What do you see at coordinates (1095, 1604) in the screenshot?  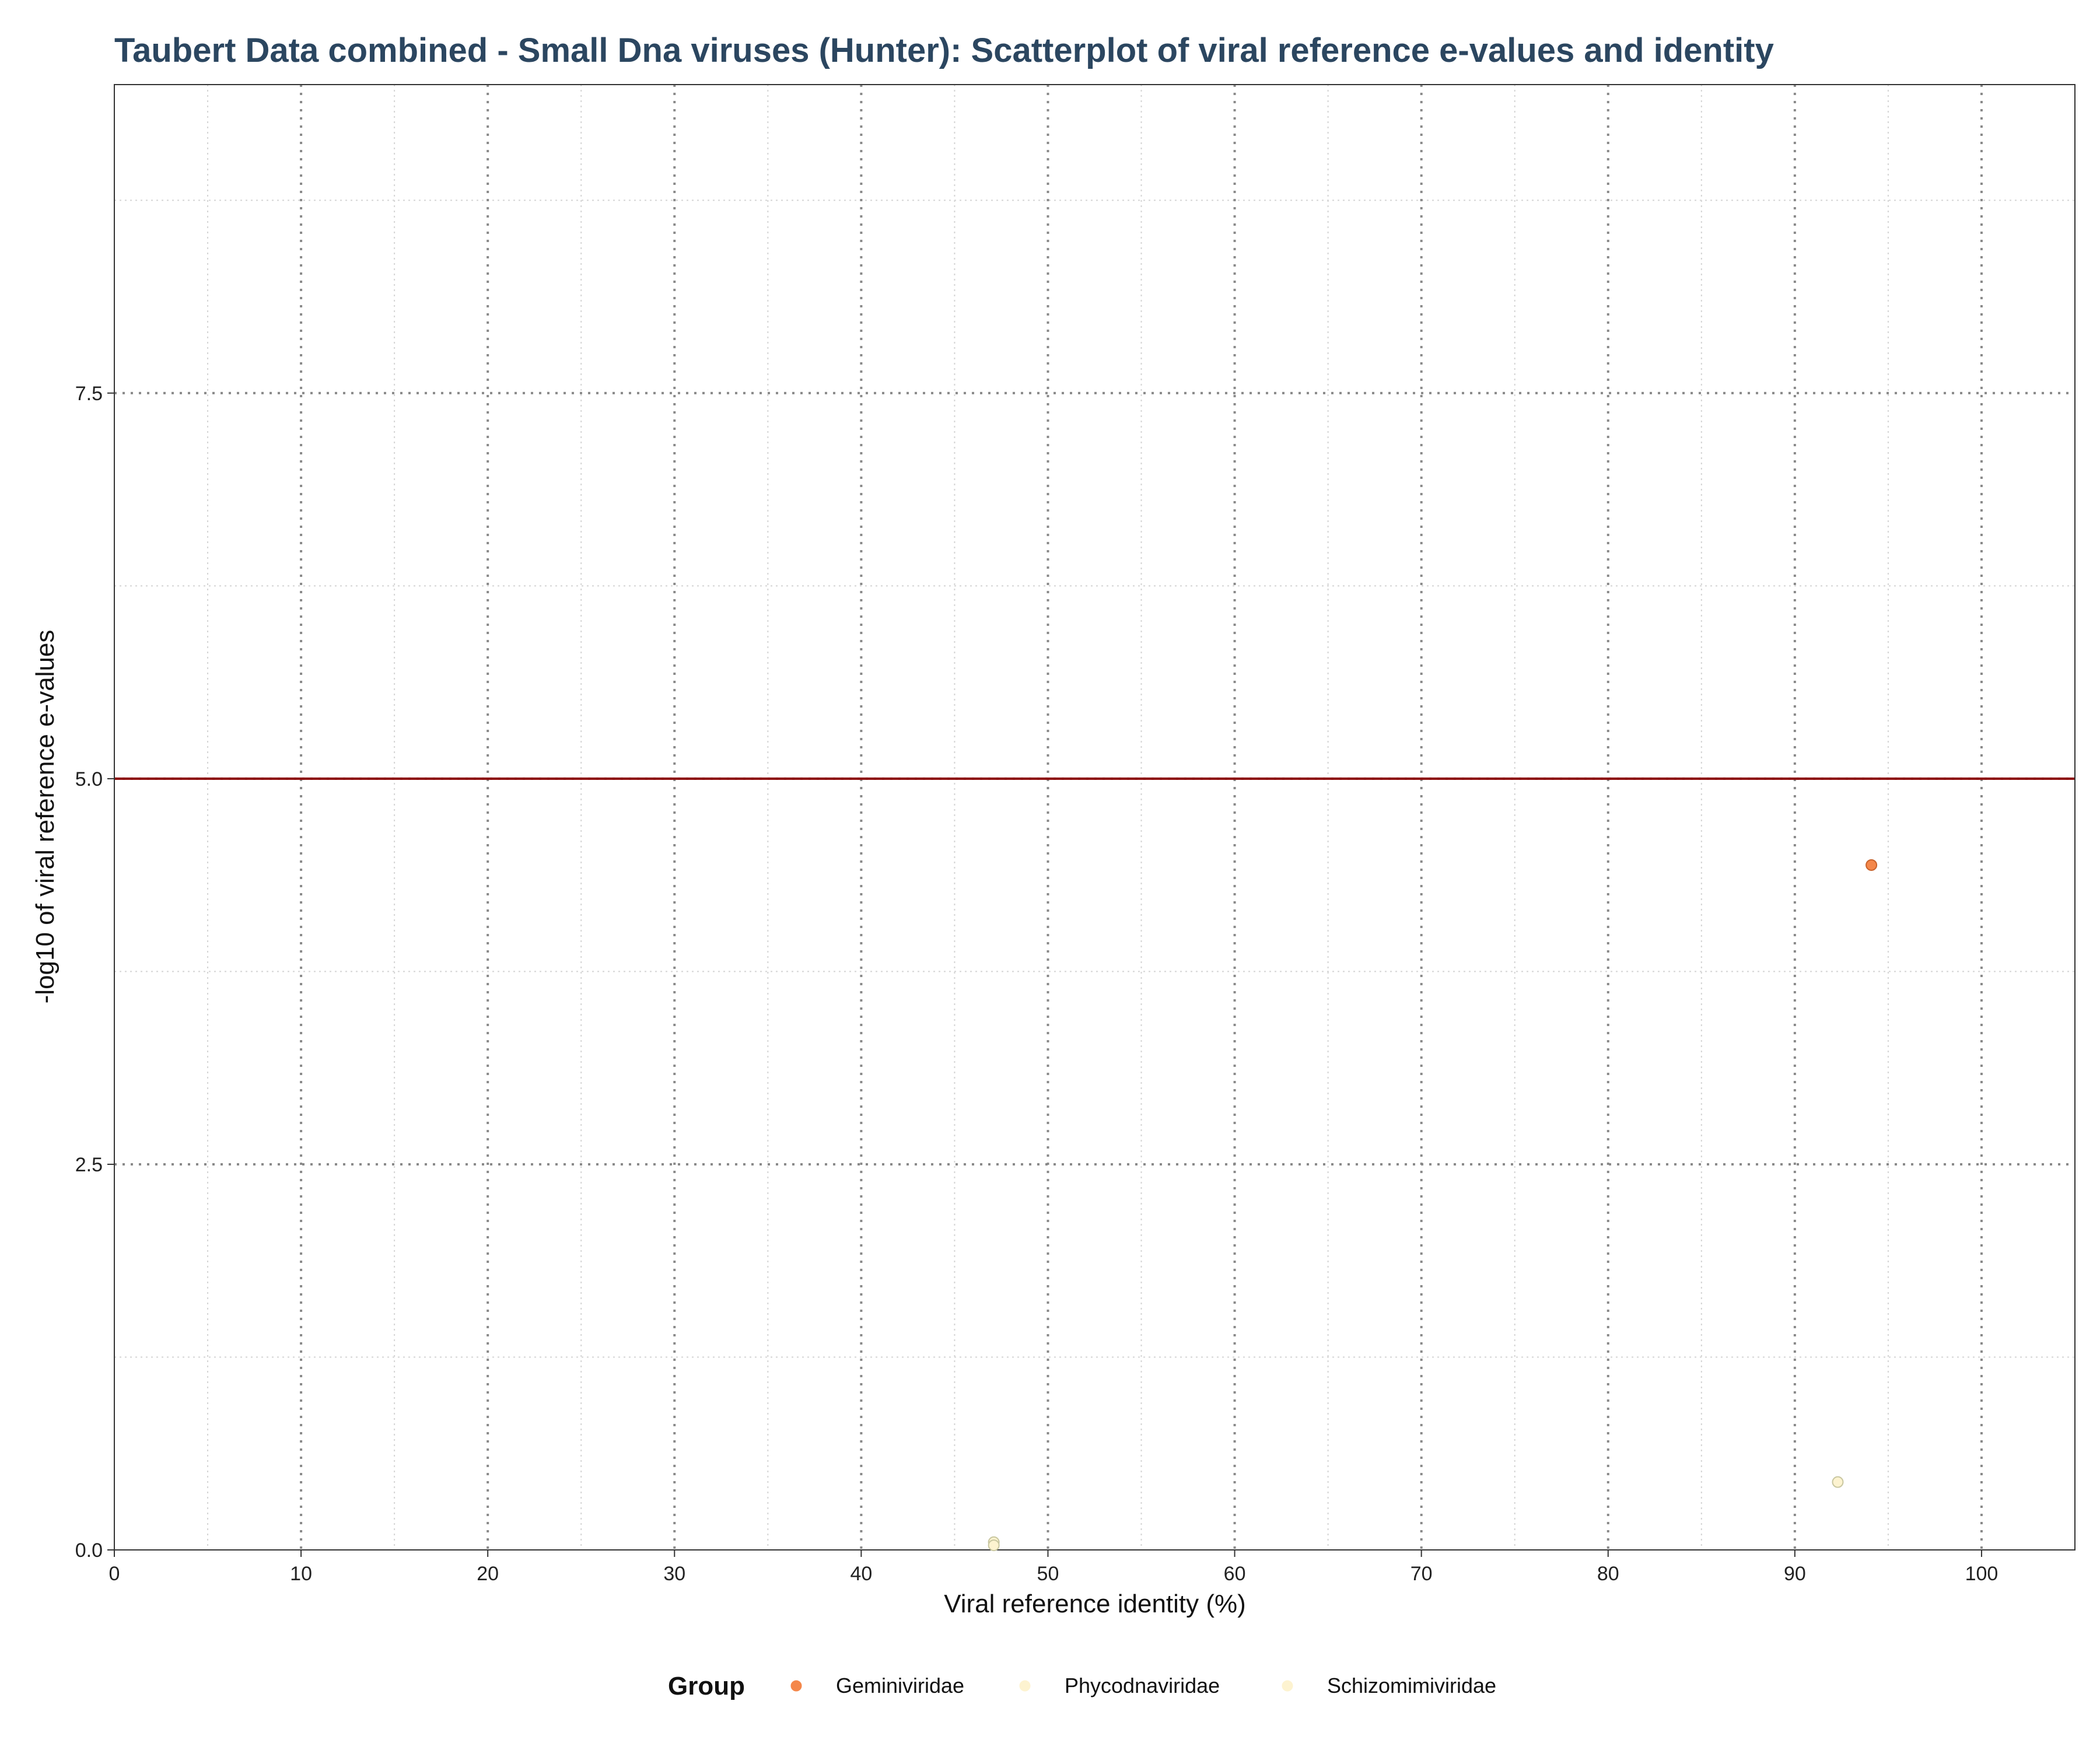 I see `x-axis-title: Viral reference identity (%)` at bounding box center [1095, 1604].